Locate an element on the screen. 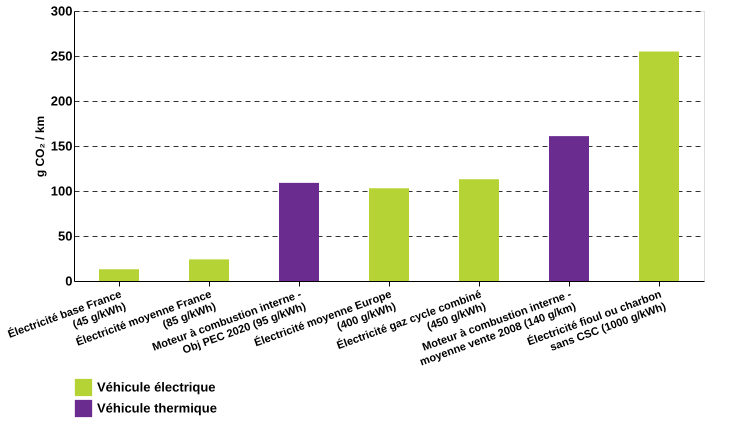 Image resolution: width=754 pixels, height=448 pixels. y-tick-label: 0 is located at coordinates (68, 281).